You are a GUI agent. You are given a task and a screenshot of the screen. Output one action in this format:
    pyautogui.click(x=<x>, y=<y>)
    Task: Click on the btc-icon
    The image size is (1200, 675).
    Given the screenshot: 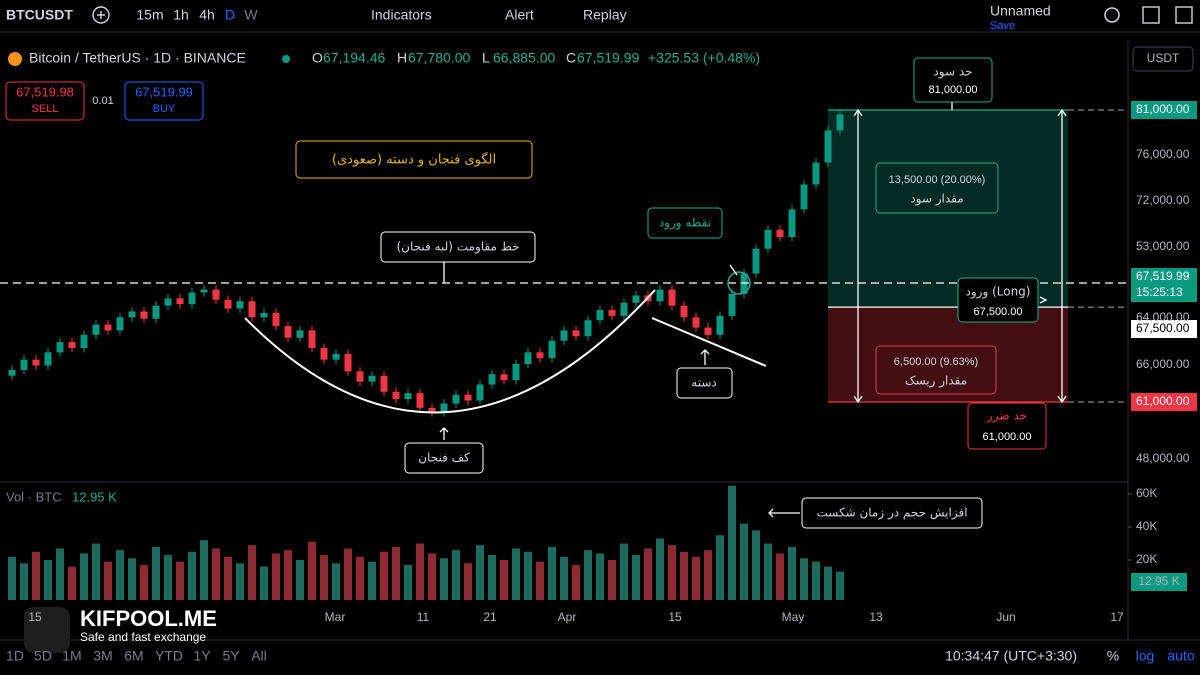 What is the action you would take?
    pyautogui.click(x=15, y=59)
    